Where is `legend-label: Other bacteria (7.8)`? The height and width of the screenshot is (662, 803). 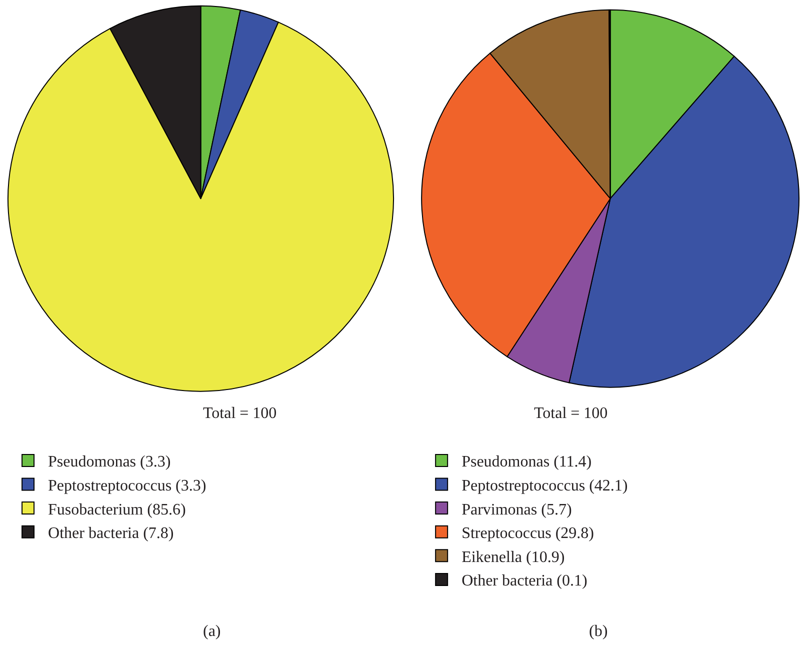 legend-label: Other bacteria (7.8) is located at coordinates (111, 533).